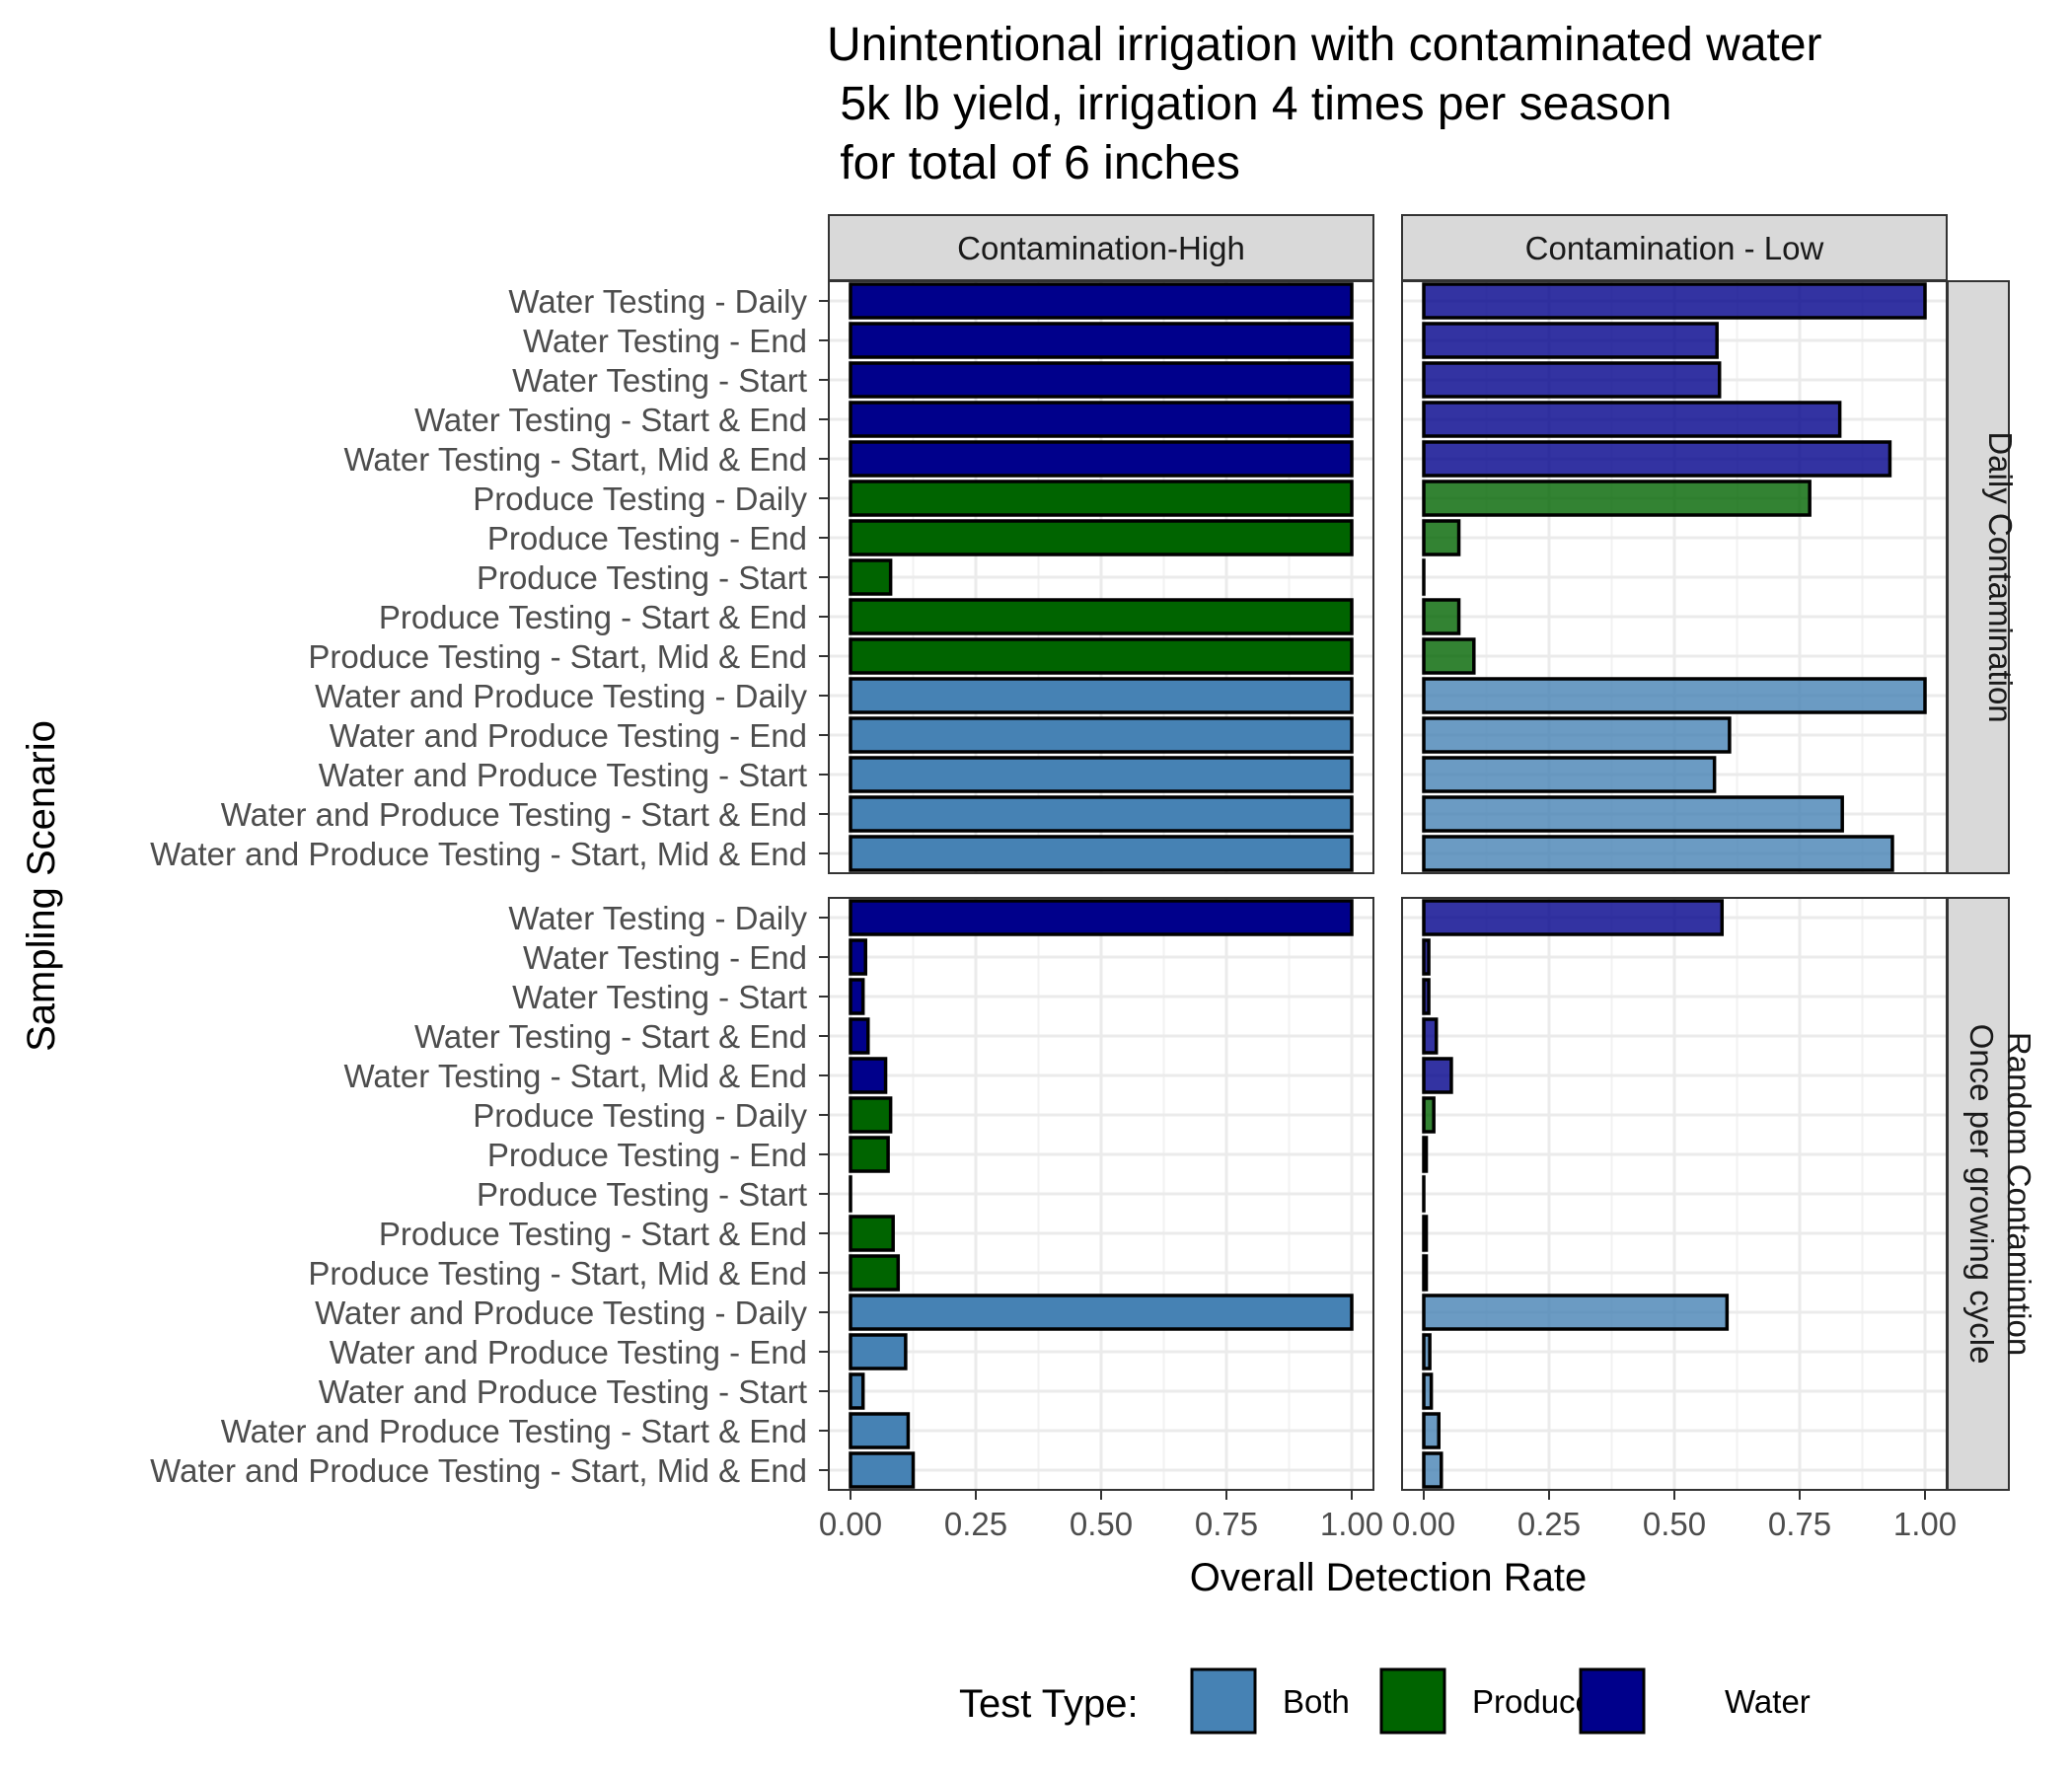  Describe the element at coordinates (640, 1115) in the screenshot. I see `y-tick-label: Produce Testing - Daily` at that location.